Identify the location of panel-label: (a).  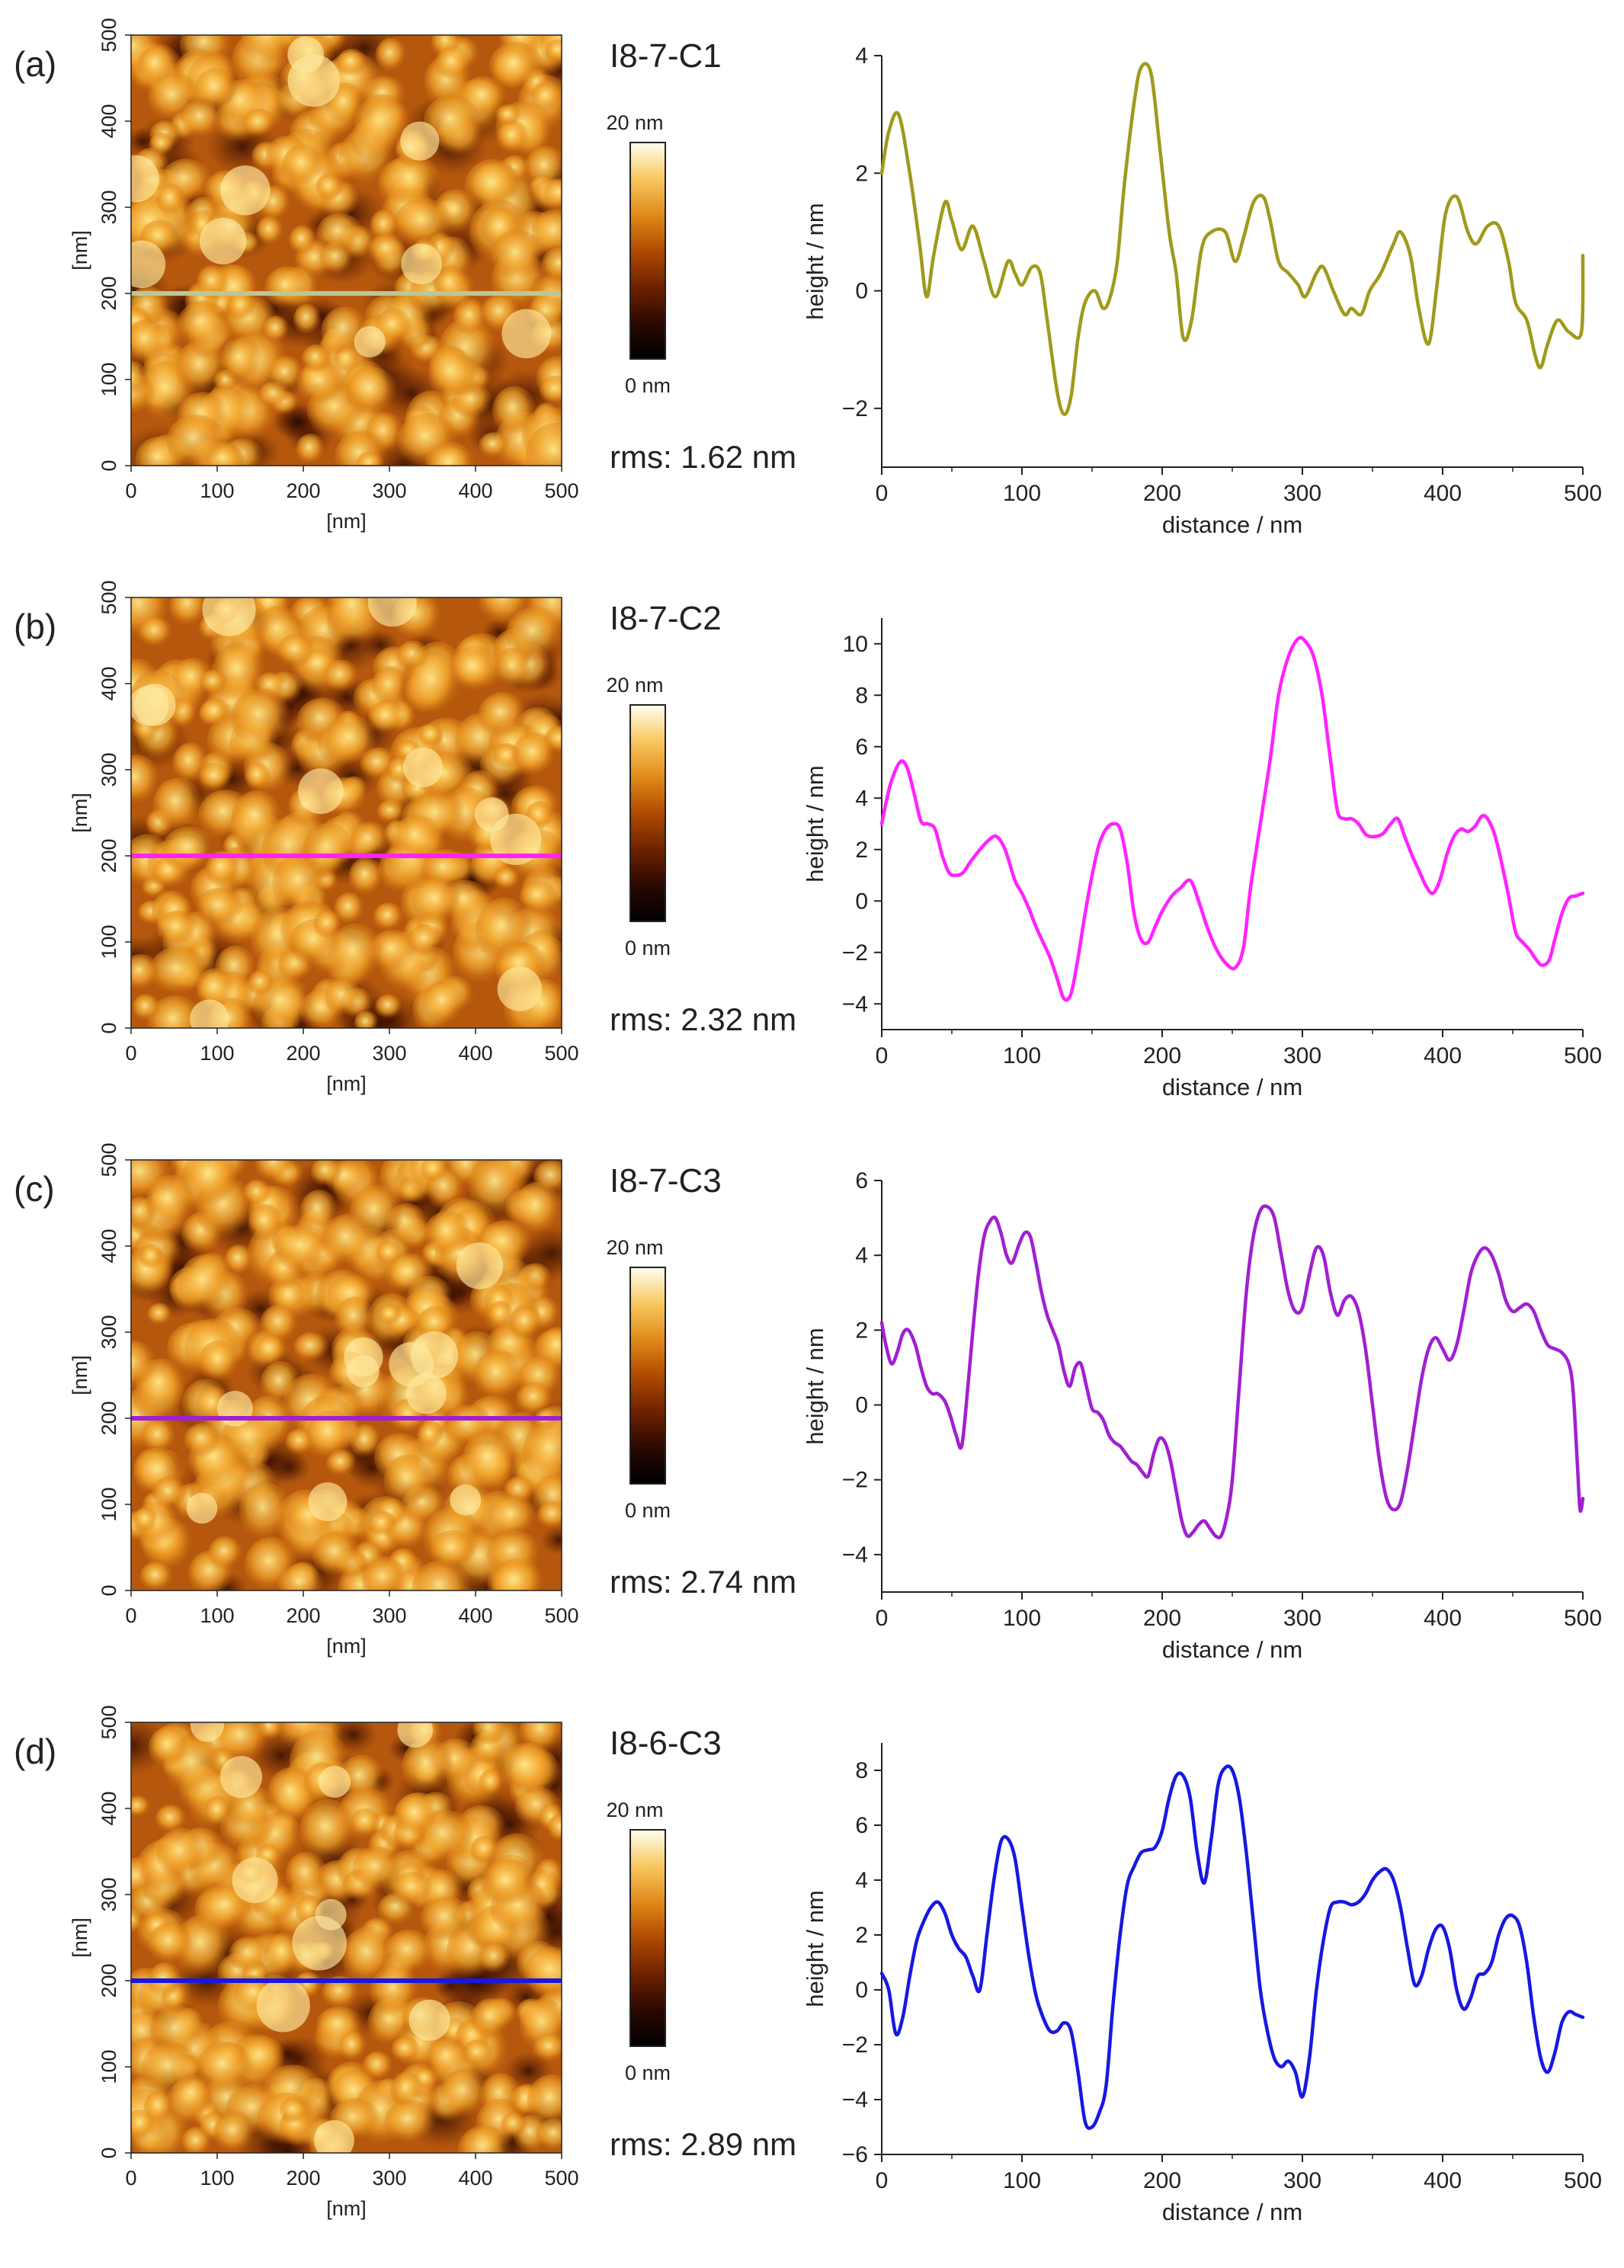
(35, 64).